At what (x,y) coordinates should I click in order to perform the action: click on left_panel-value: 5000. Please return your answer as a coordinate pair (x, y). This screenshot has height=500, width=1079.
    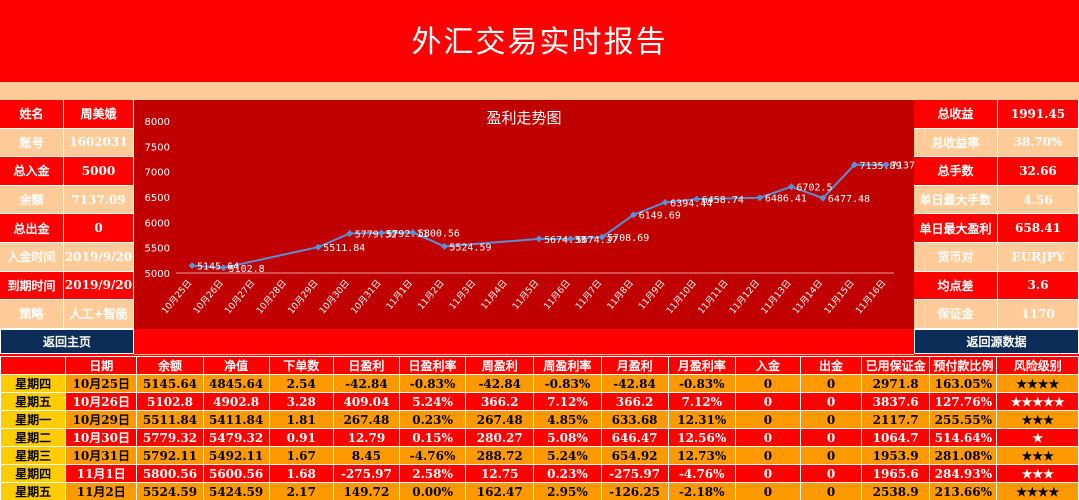
    Looking at the image, I should click on (99, 171).